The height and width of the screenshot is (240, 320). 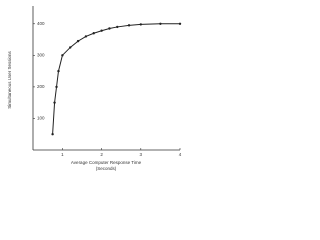 I want to click on x-axis-label: Average Computer Response Time, so click(x=106, y=162).